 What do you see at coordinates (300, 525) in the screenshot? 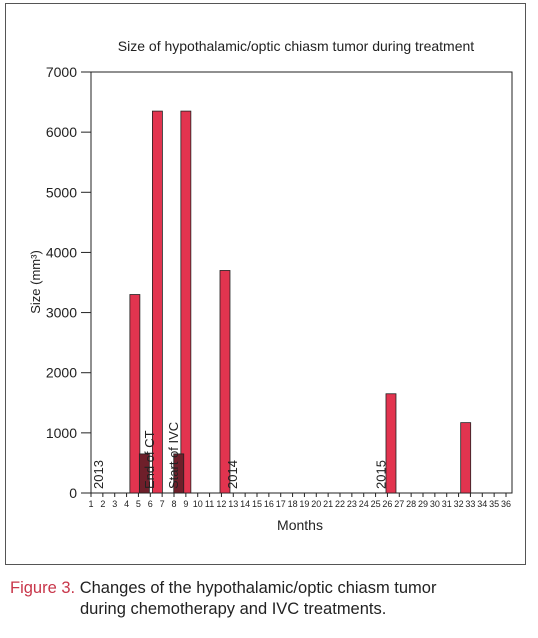
I see `x-axis-label: Months` at bounding box center [300, 525].